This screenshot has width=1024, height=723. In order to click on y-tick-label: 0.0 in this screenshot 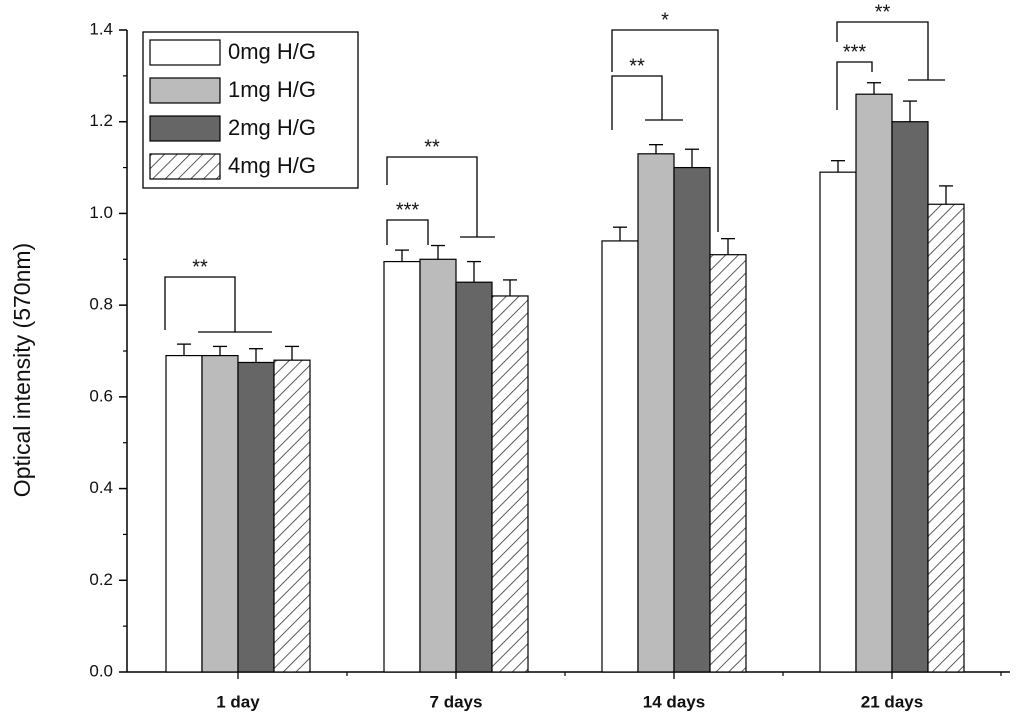, I will do `click(101, 670)`.